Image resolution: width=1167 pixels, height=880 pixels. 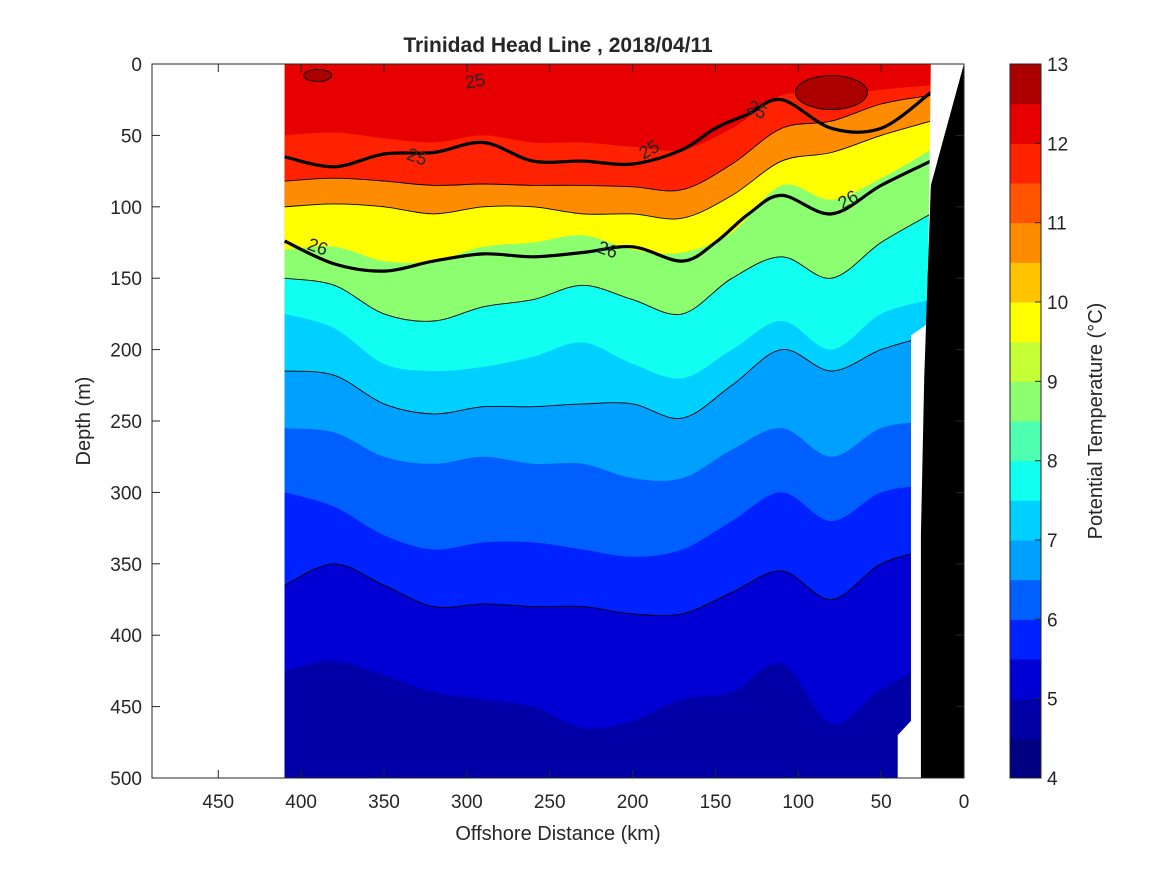 I want to click on x-tick-label: 250, so click(x=550, y=802).